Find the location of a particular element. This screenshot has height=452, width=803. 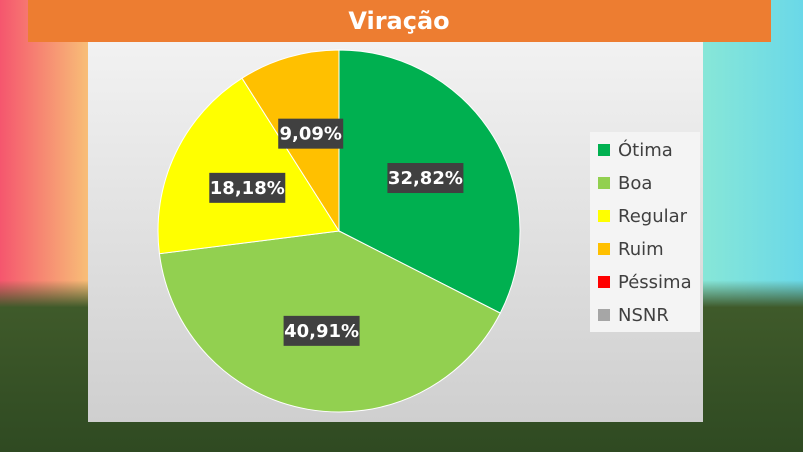

legend-label: Péssima is located at coordinates (655, 282).